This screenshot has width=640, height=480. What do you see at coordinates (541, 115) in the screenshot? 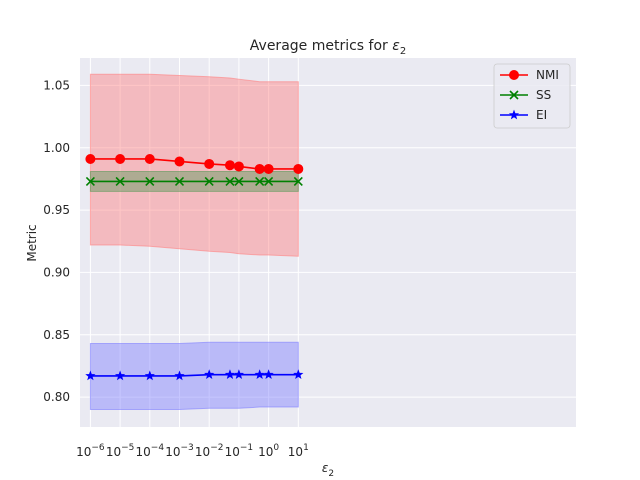
I see `legend-label-ei: EI` at bounding box center [541, 115].